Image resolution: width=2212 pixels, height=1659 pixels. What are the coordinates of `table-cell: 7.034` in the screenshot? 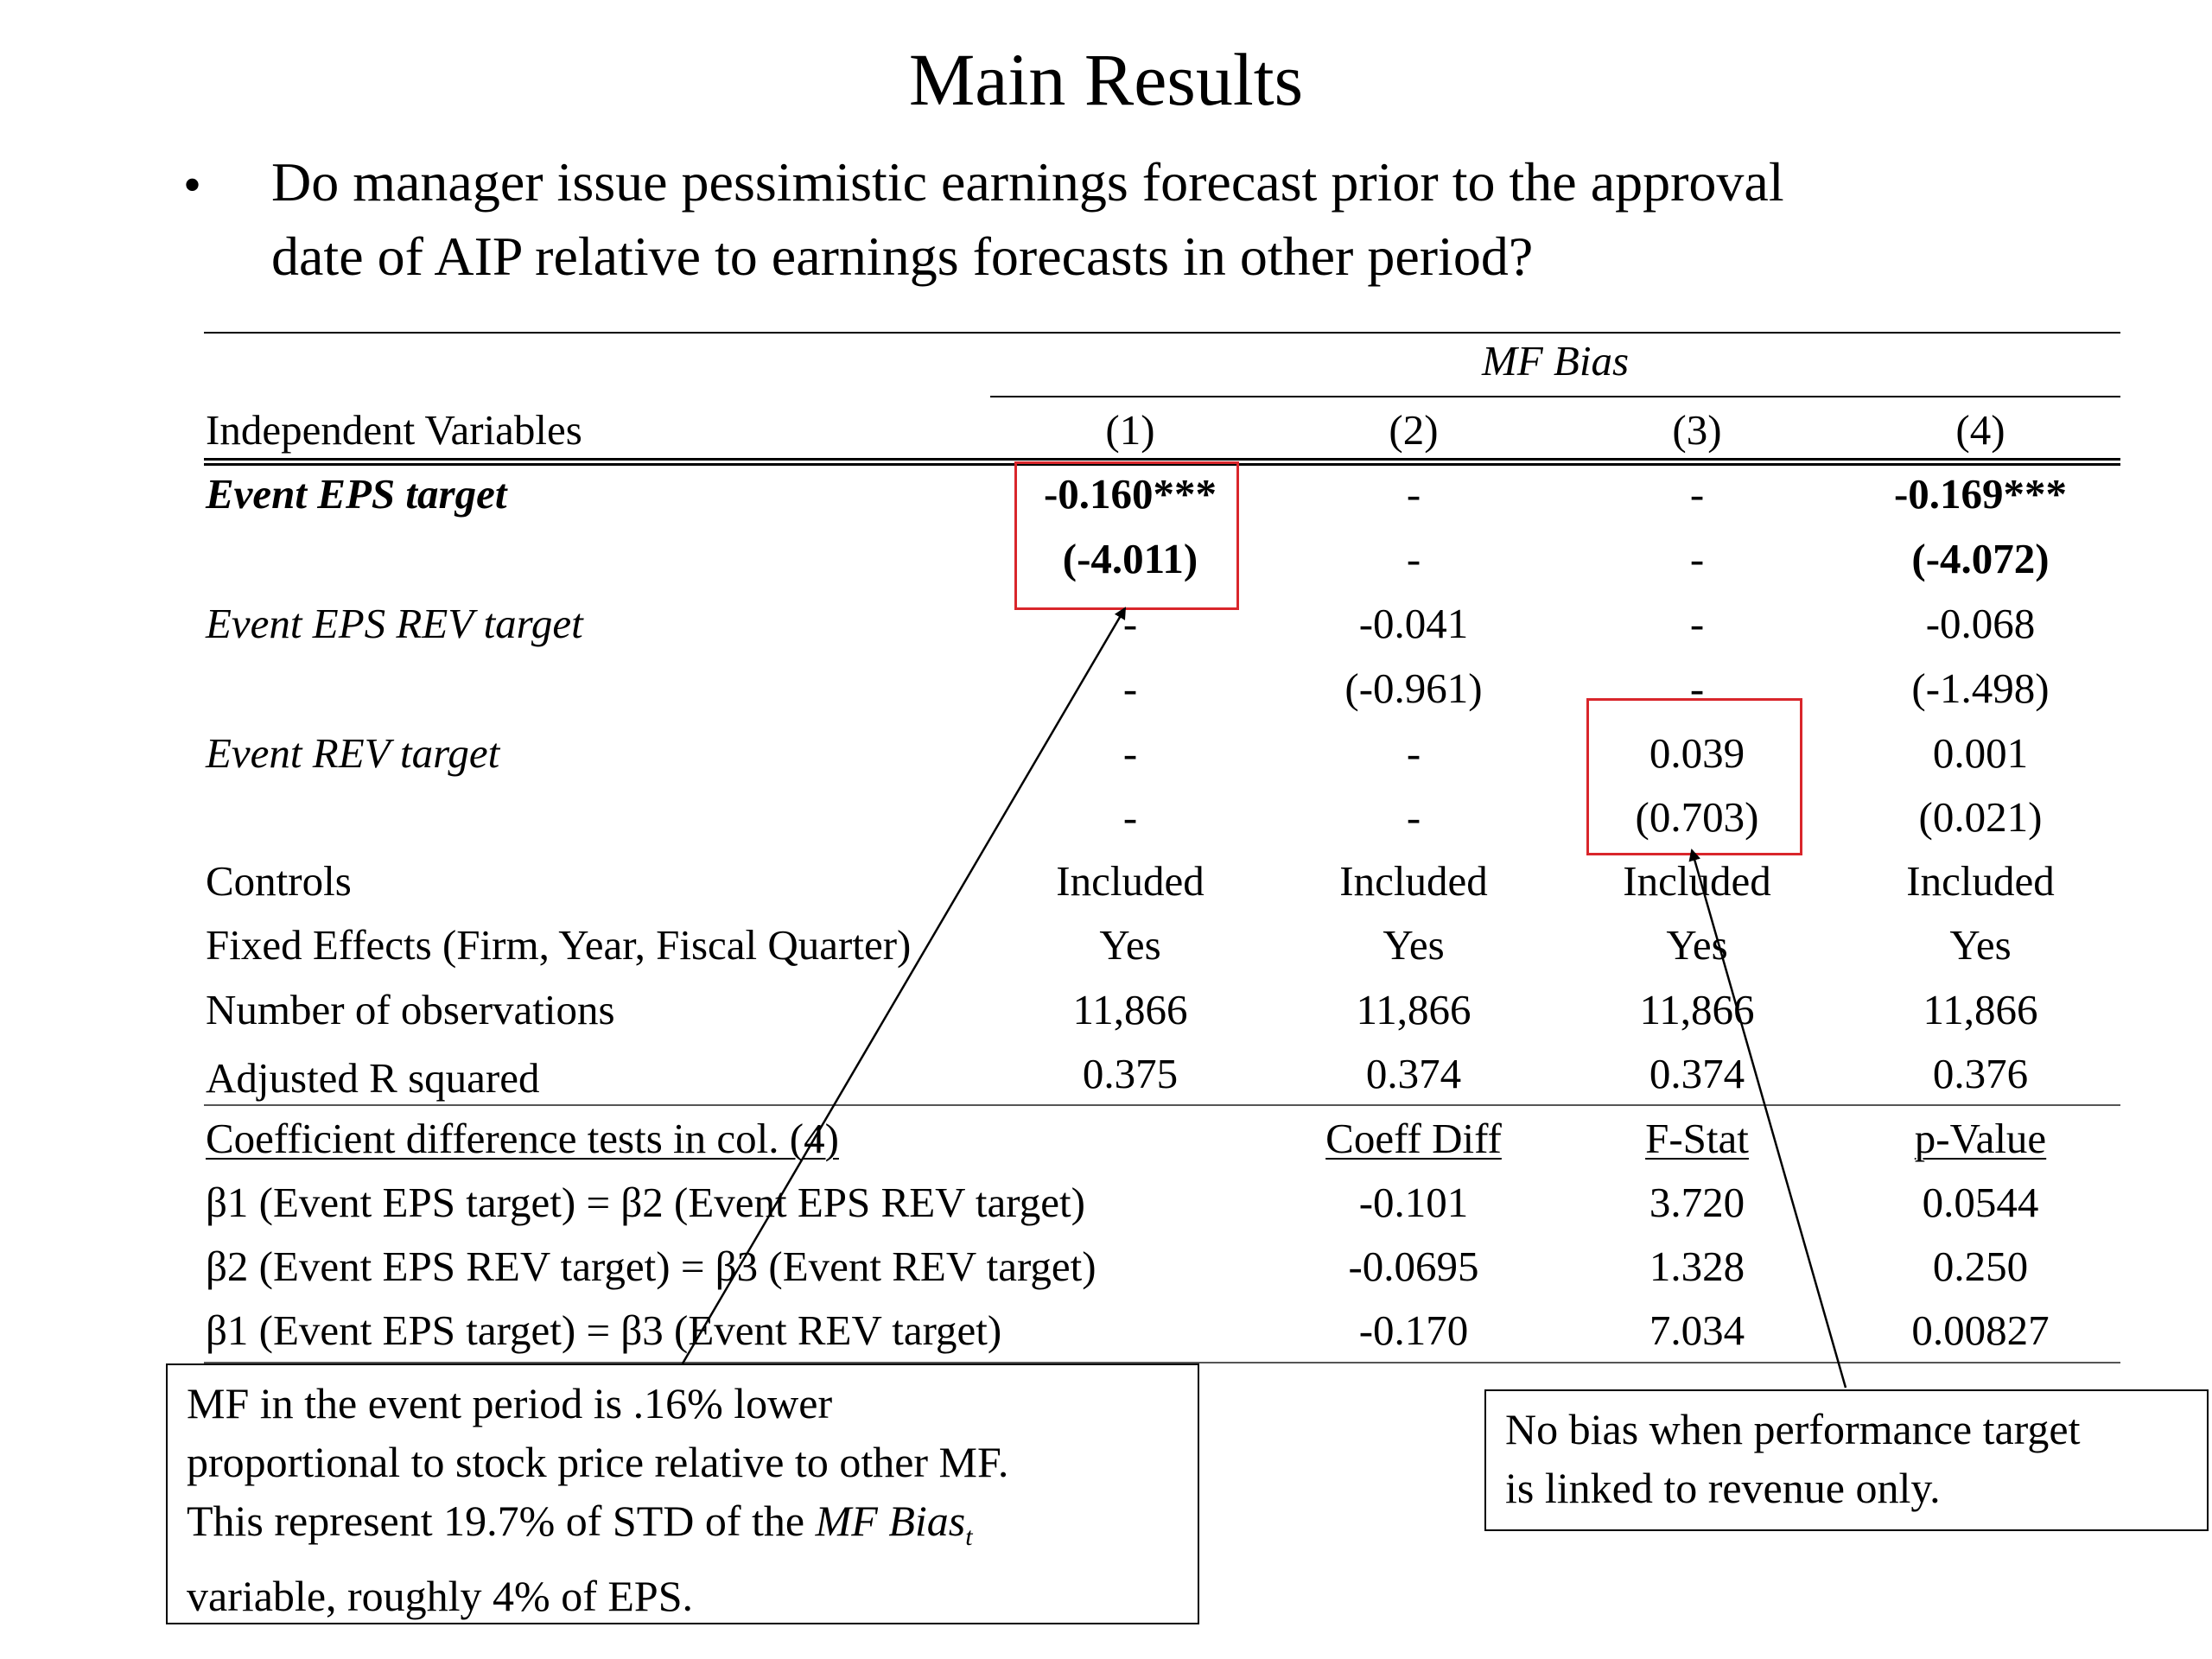 It's located at (1697, 1330).